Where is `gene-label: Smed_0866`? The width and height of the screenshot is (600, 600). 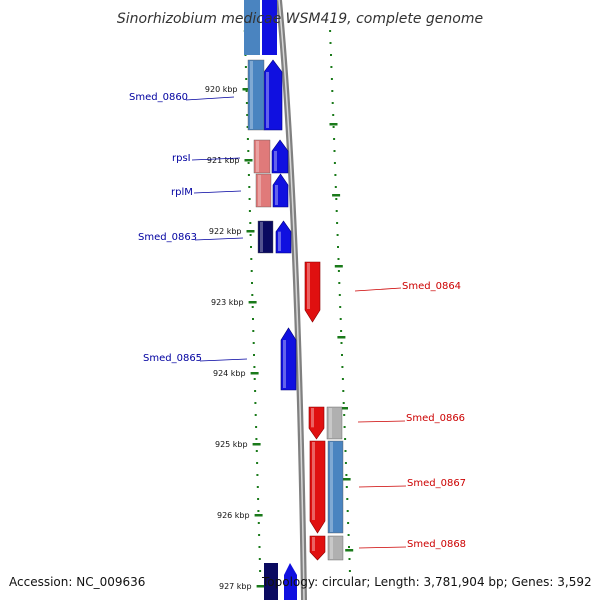 gene-label: Smed_0866 is located at coordinates (435, 418).